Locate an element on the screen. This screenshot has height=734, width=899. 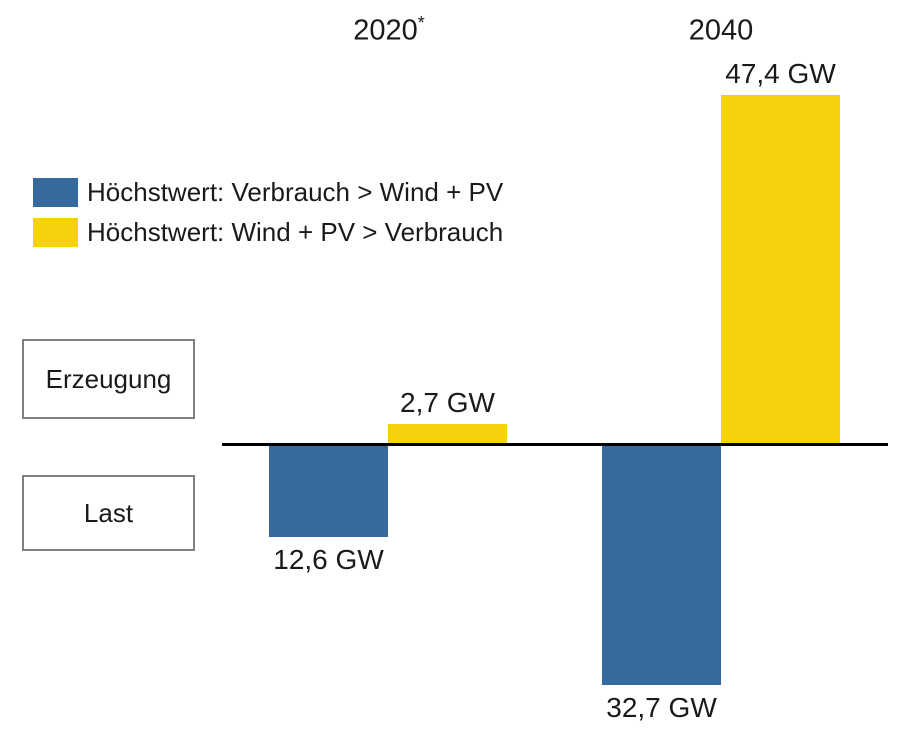
category-label-2020-footnote-marker: * is located at coordinates (421, 23).